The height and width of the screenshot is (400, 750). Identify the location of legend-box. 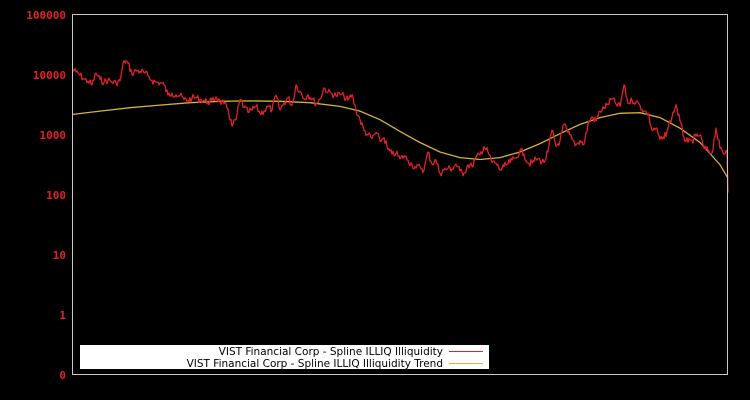
(284, 357).